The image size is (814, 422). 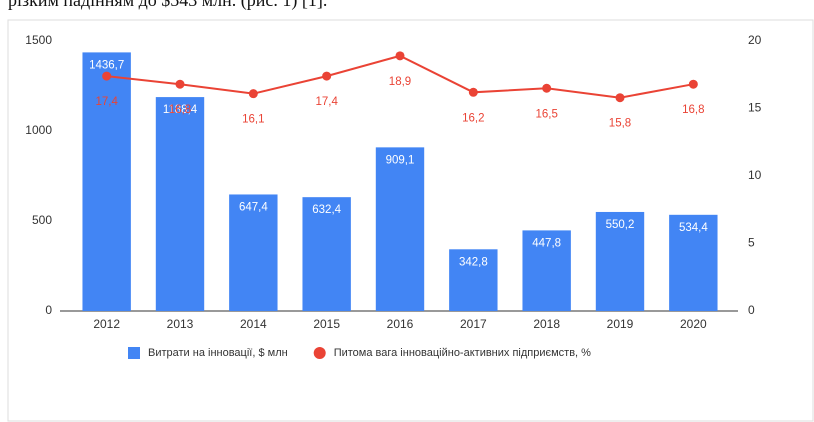 I want to click on x-tick-label: 2018, so click(x=546, y=324).